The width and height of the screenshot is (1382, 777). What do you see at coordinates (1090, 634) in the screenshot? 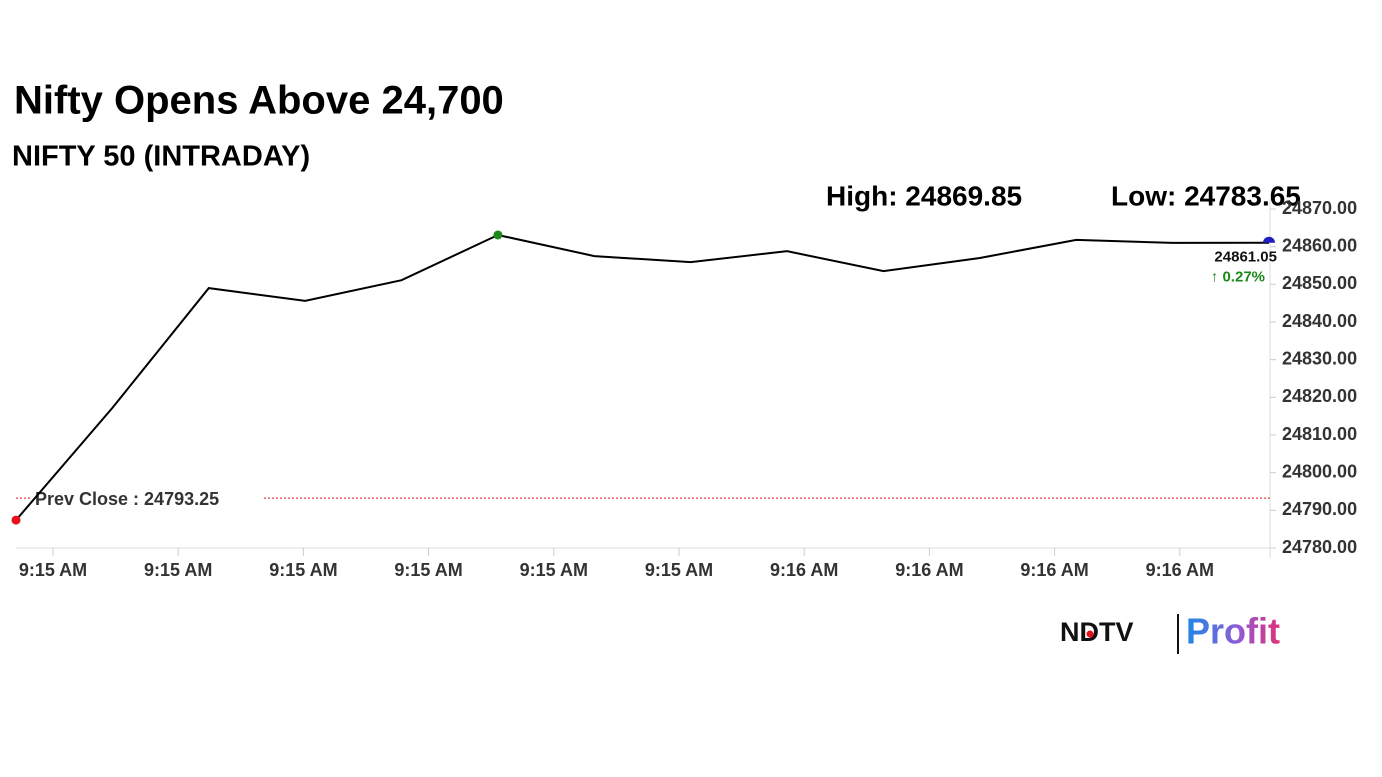
I see `logo-dot` at bounding box center [1090, 634].